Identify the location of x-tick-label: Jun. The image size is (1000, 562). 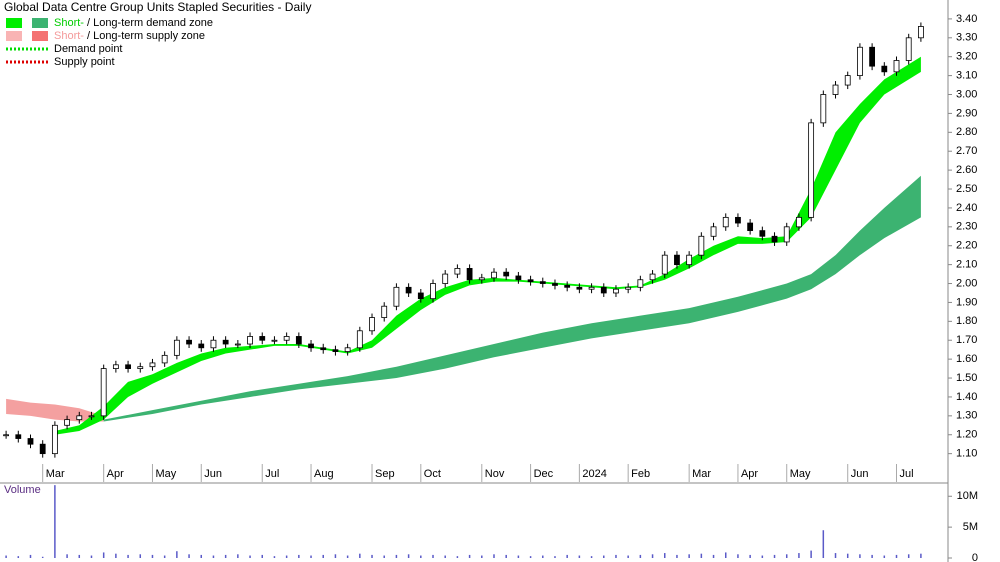
(213, 474).